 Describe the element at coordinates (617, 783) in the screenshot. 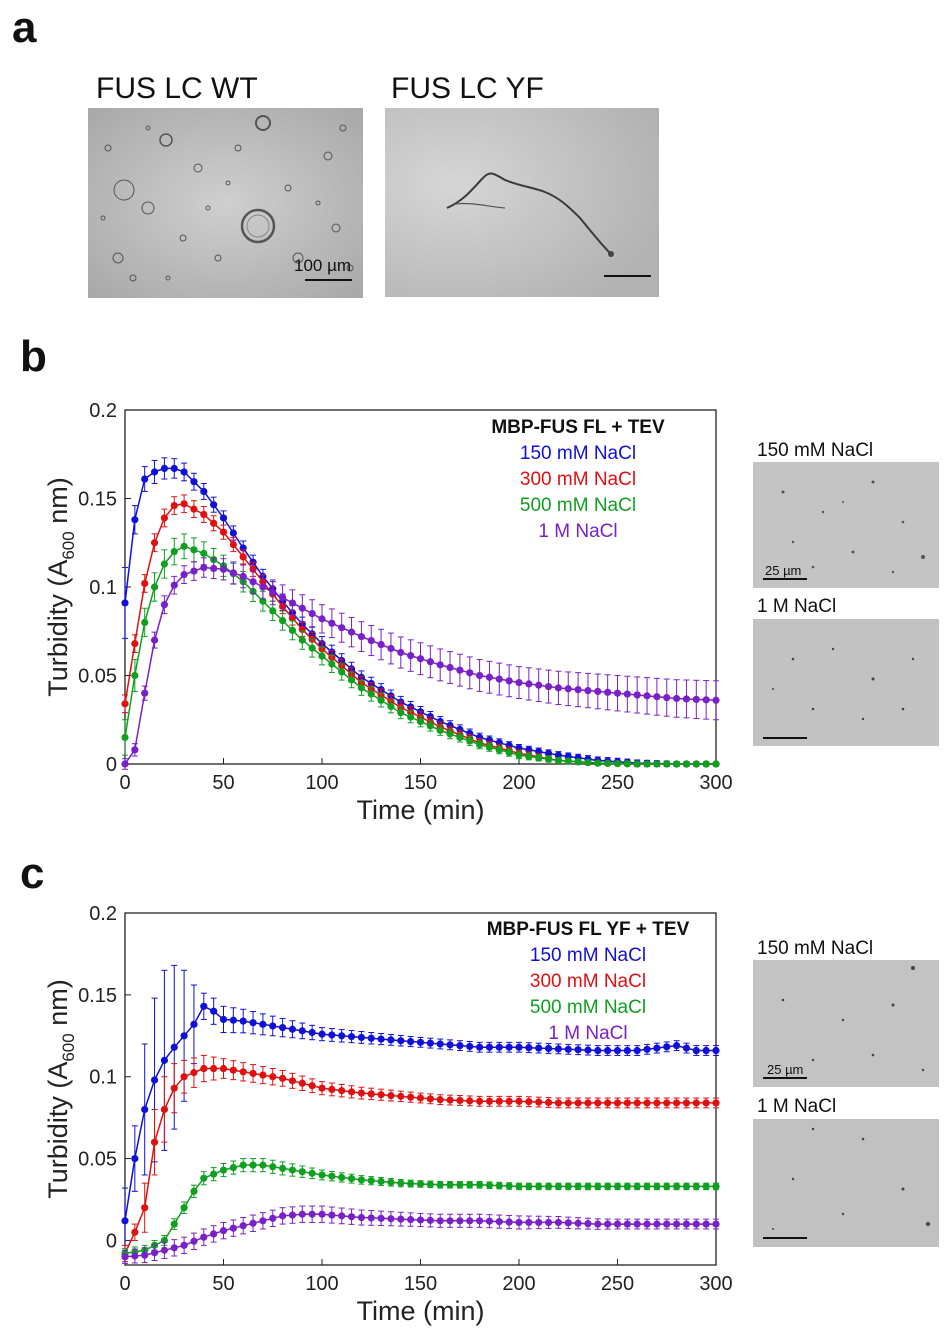

I see `x-tick-label: 250` at that location.